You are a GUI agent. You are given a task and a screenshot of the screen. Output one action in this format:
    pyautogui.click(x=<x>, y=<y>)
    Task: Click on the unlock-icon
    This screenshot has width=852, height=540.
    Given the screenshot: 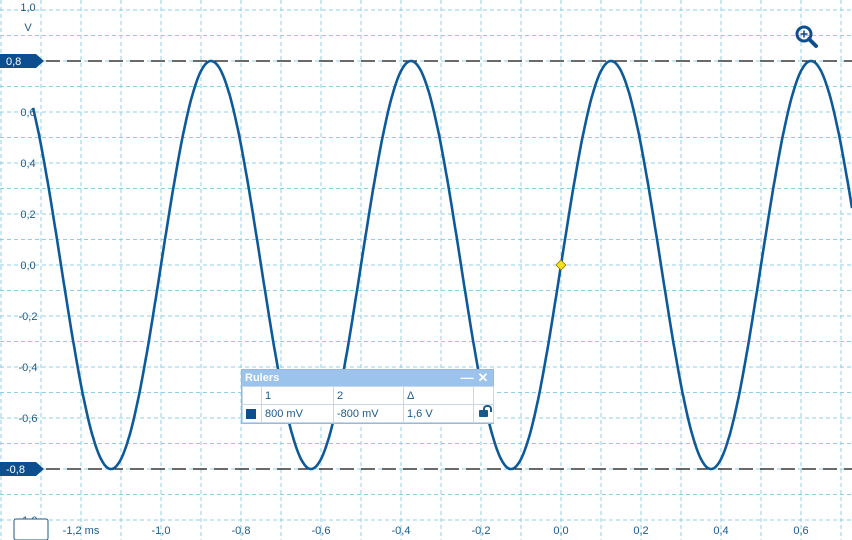 What is the action you would take?
    pyautogui.click(x=485, y=411)
    